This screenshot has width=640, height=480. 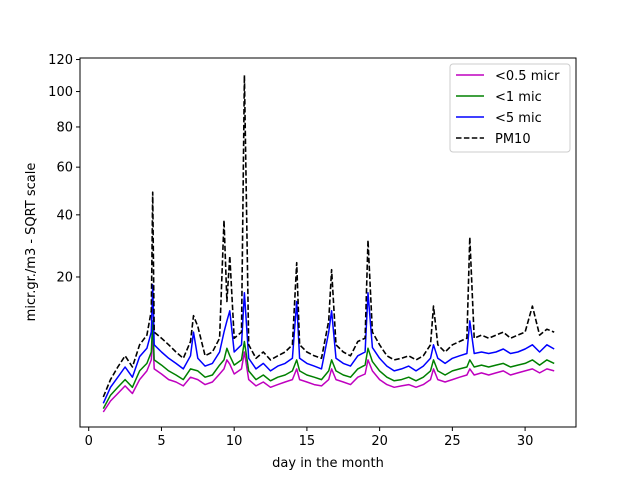 What do you see at coordinates (518, 118) in the screenshot?
I see `legend-label-2: <5 mic` at bounding box center [518, 118].